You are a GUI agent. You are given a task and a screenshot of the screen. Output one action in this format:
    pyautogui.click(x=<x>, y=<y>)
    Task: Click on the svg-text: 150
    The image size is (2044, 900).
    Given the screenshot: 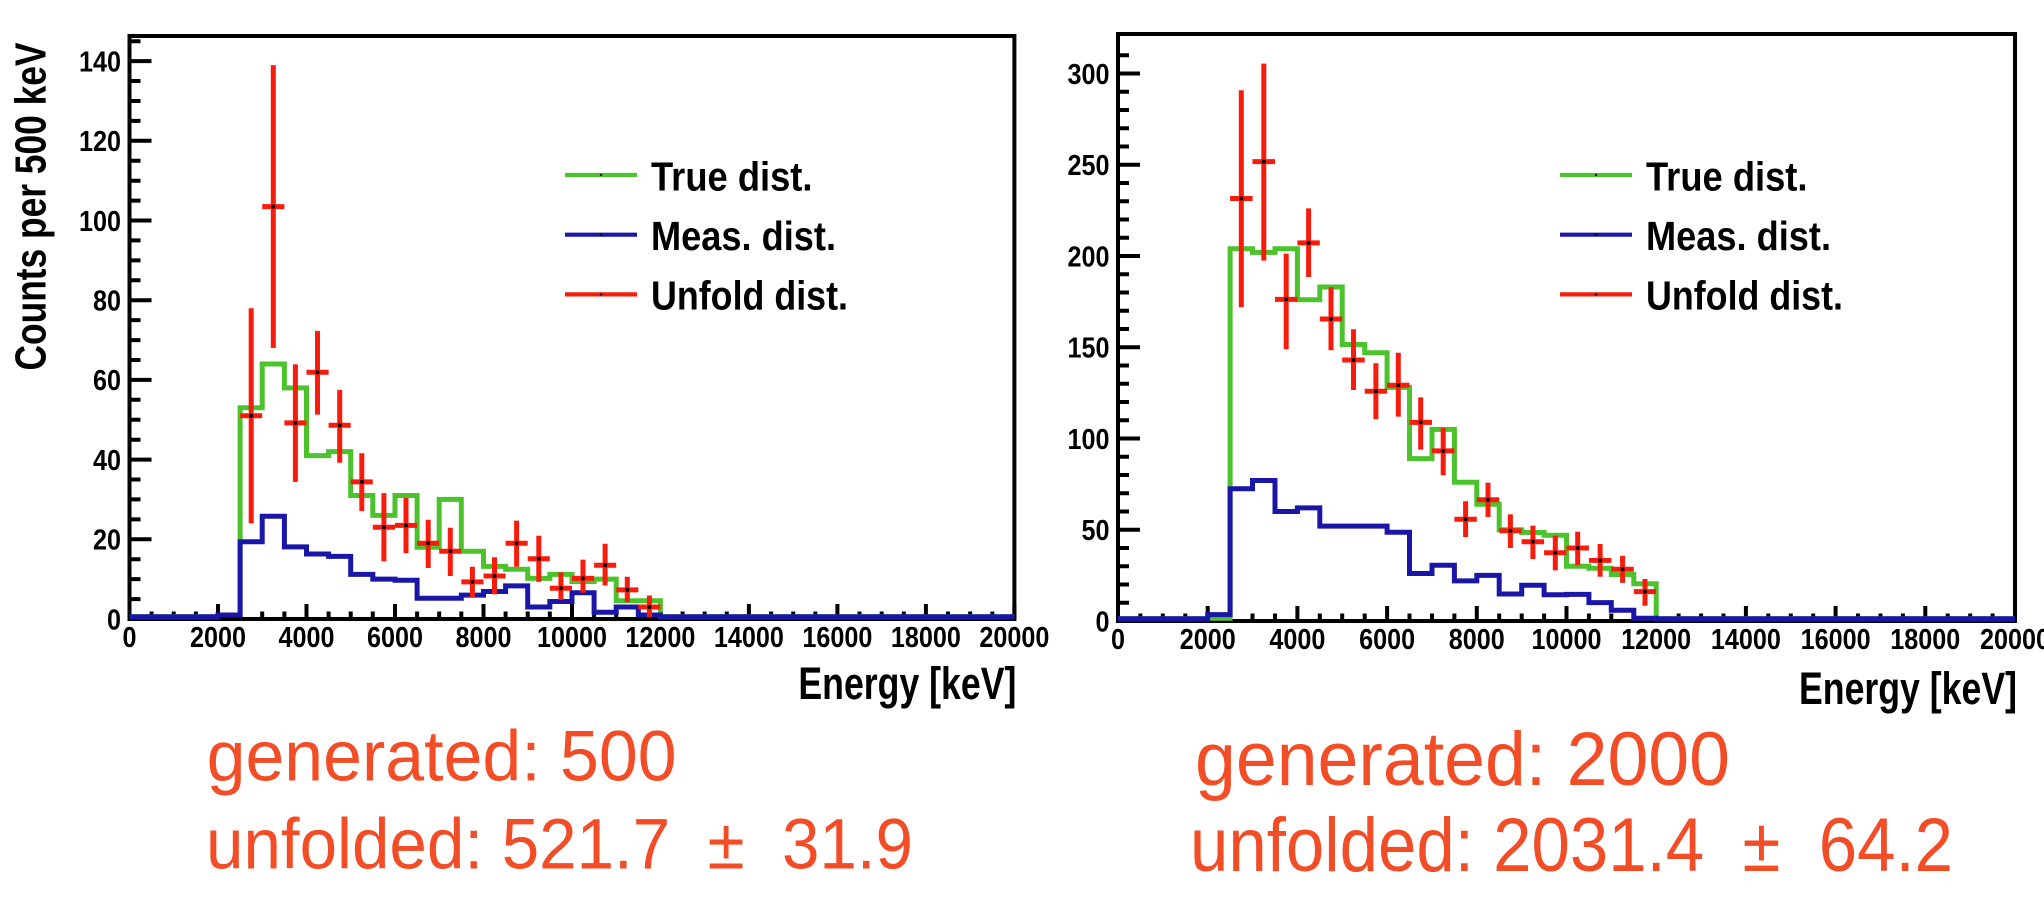 What is the action you would take?
    pyautogui.click(x=1089, y=349)
    